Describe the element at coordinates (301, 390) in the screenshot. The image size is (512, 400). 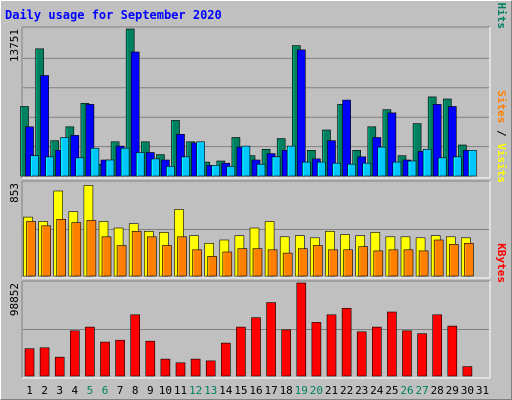
I see `x-tick-label: 19` at that location.